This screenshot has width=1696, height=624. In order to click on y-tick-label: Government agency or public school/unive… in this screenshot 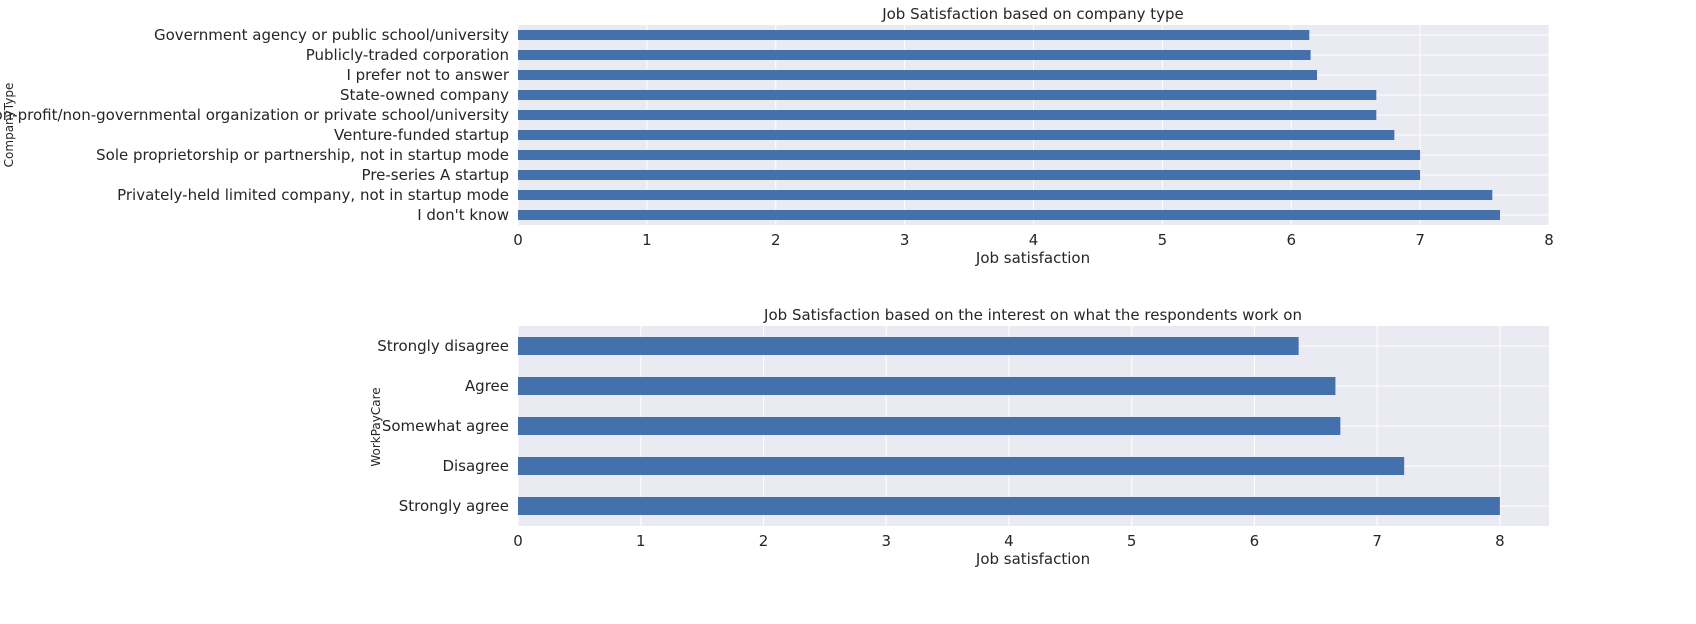, I will do `click(331, 35)`.